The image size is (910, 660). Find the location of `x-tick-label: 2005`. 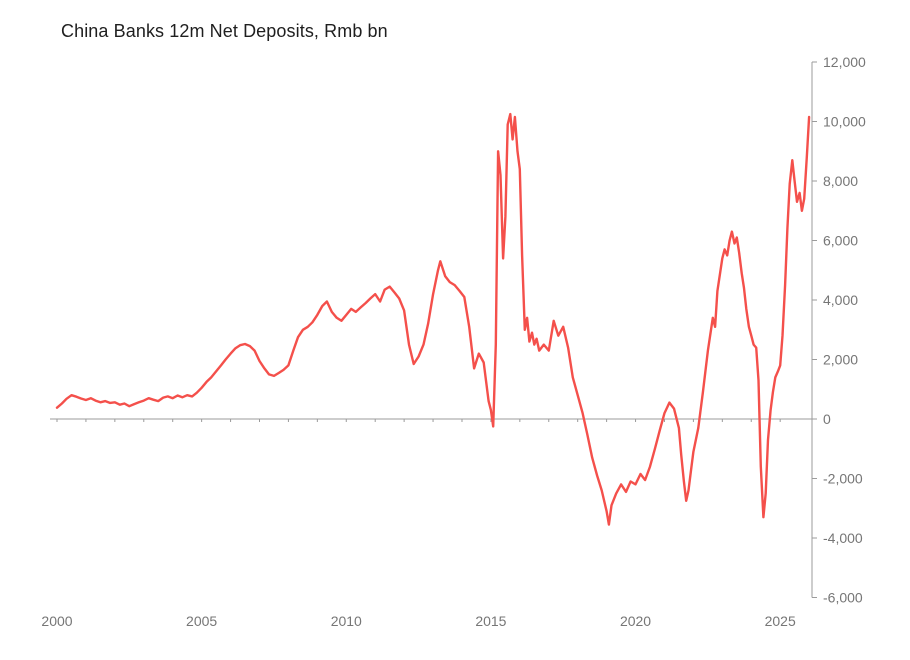

x-tick-label: 2005 is located at coordinates (201, 621).